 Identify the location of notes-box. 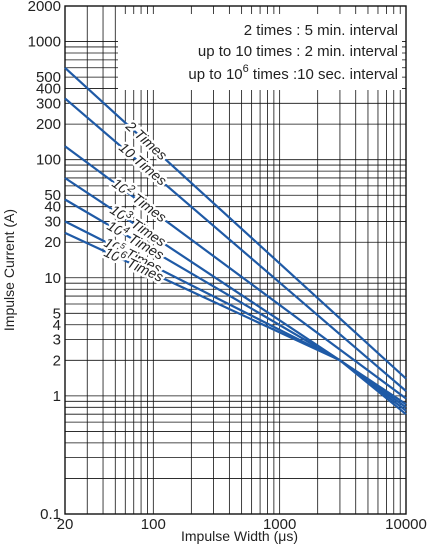
(260, 52).